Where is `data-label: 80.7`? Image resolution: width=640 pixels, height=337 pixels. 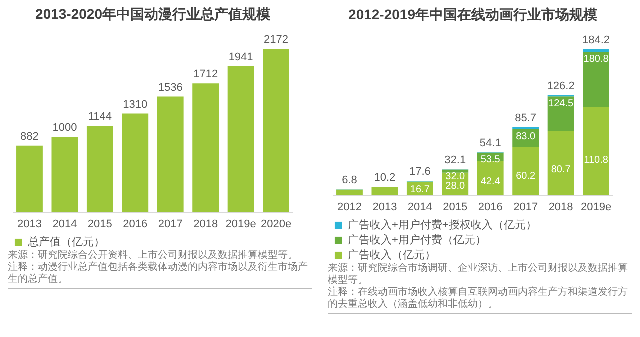 data-label: 80.7 is located at coordinates (561, 170).